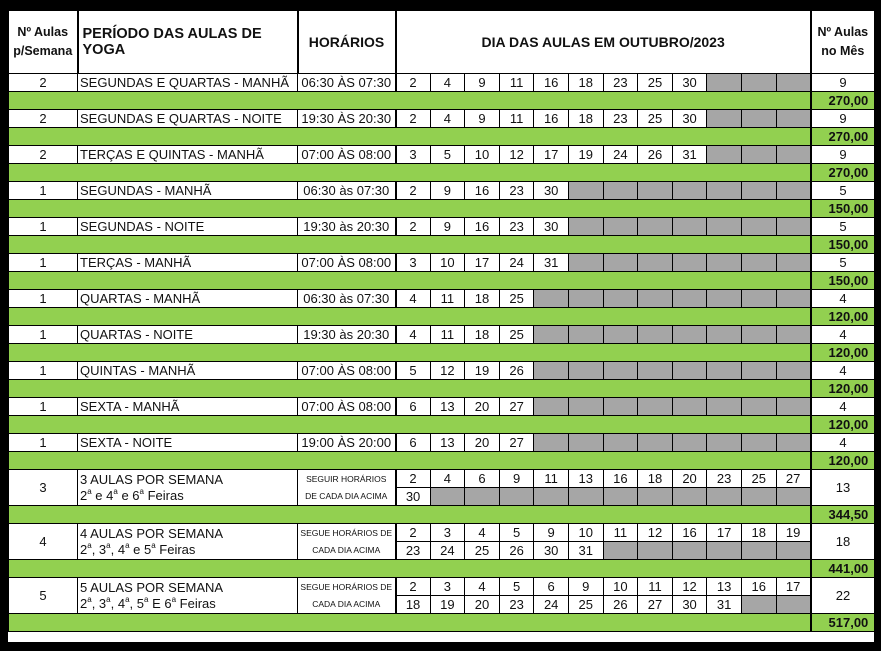  What do you see at coordinates (447, 604) in the screenshot?
I see `day-cell: 19` at bounding box center [447, 604].